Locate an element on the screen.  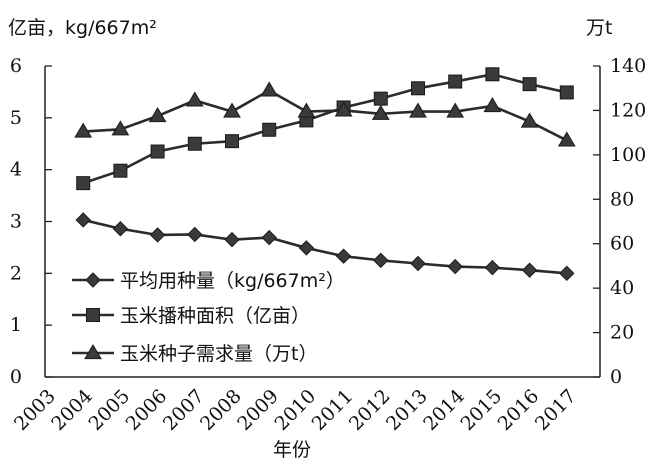
legend: 平均用种量（kg/667m²） 玉米播种面积（亿亩） 玉米种子需求量（万t） is located at coordinates (208, 317).